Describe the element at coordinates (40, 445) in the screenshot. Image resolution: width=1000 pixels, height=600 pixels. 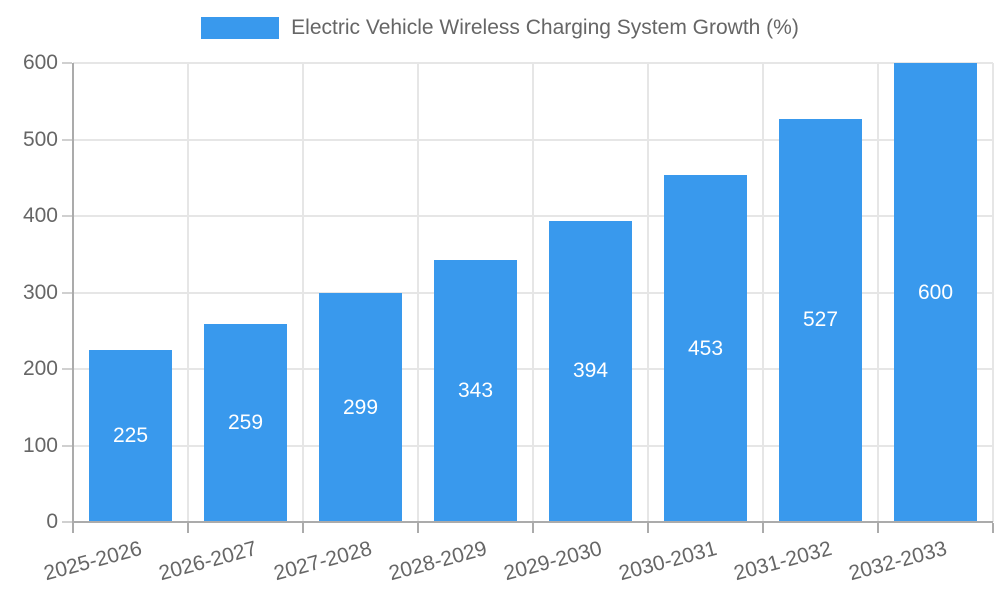
I see `y-tick-label: 100` at that location.